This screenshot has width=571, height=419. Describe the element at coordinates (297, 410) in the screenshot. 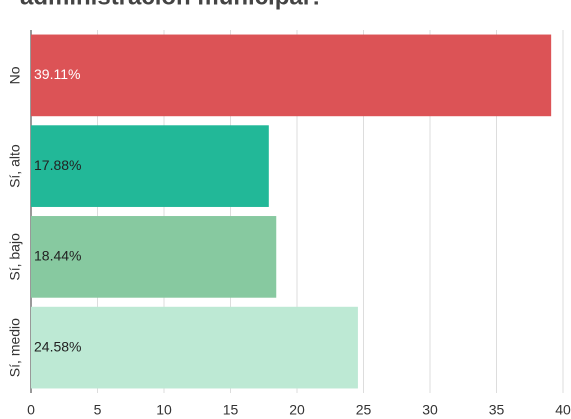

I see `x-tick-label: 20` at that location.